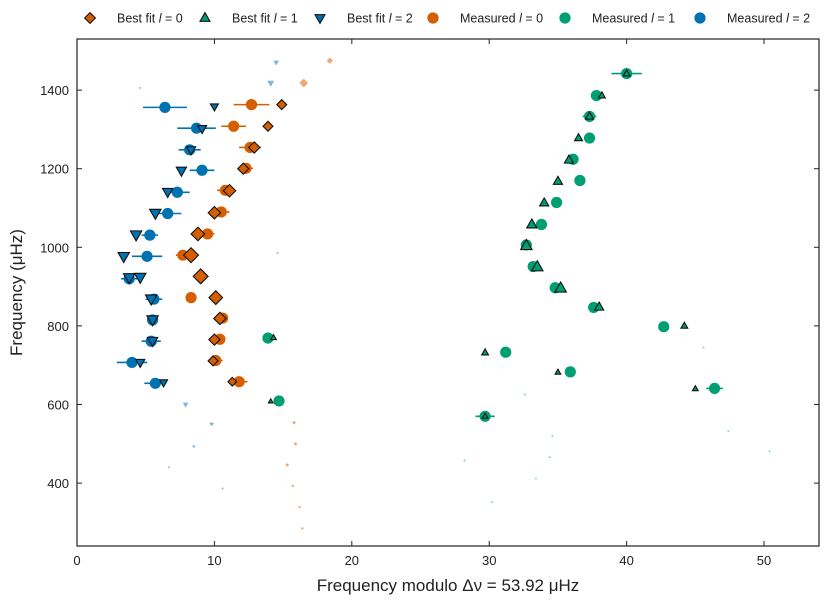  What do you see at coordinates (489, 560) in the screenshot?
I see `x-tick-label: 30` at bounding box center [489, 560].